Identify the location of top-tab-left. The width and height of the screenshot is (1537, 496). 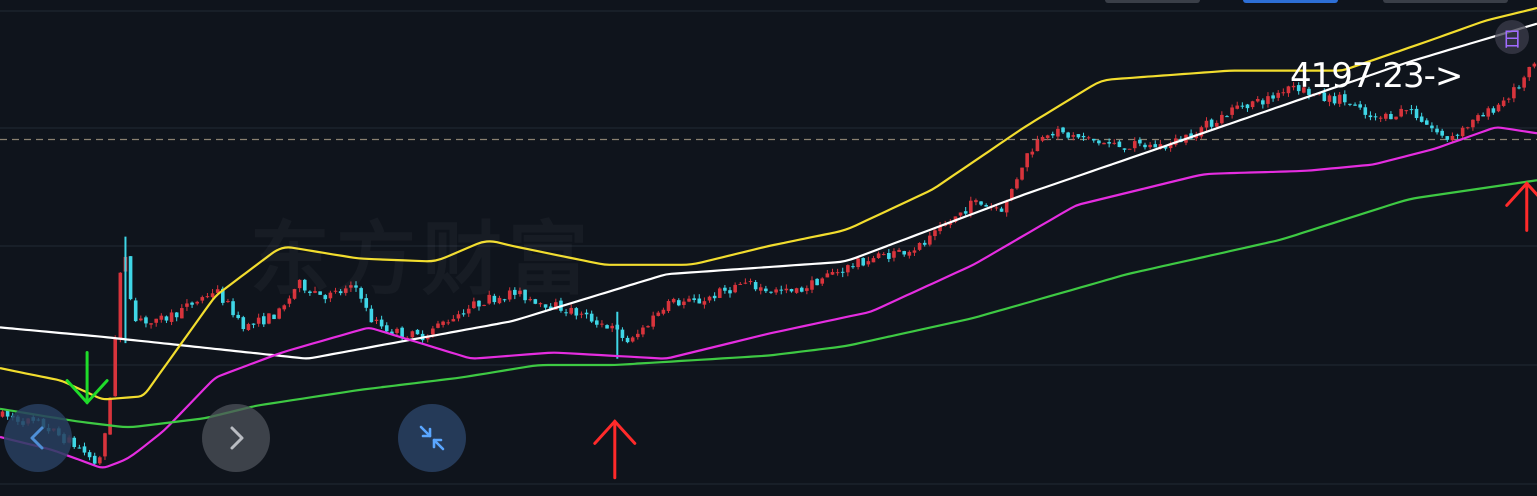
(1152, 1).